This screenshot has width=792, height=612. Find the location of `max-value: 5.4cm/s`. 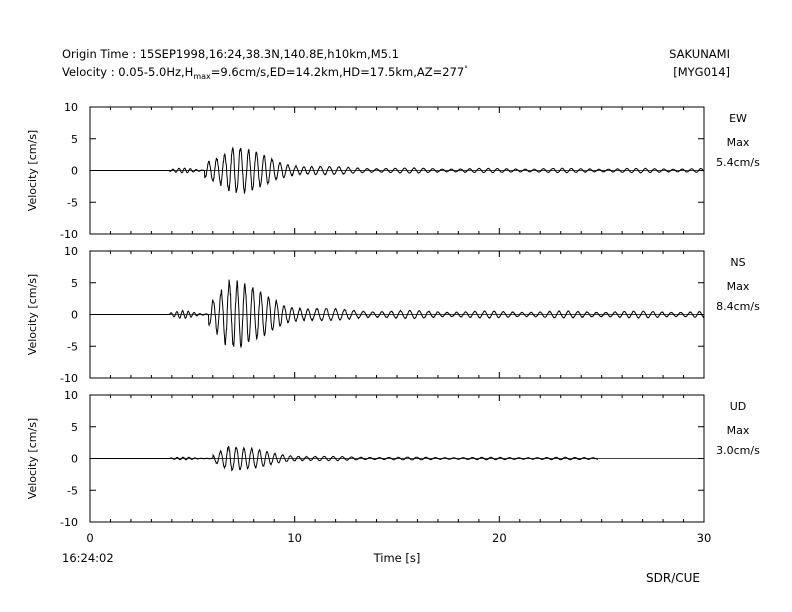

max-value: 5.4cm/s is located at coordinates (738, 162).